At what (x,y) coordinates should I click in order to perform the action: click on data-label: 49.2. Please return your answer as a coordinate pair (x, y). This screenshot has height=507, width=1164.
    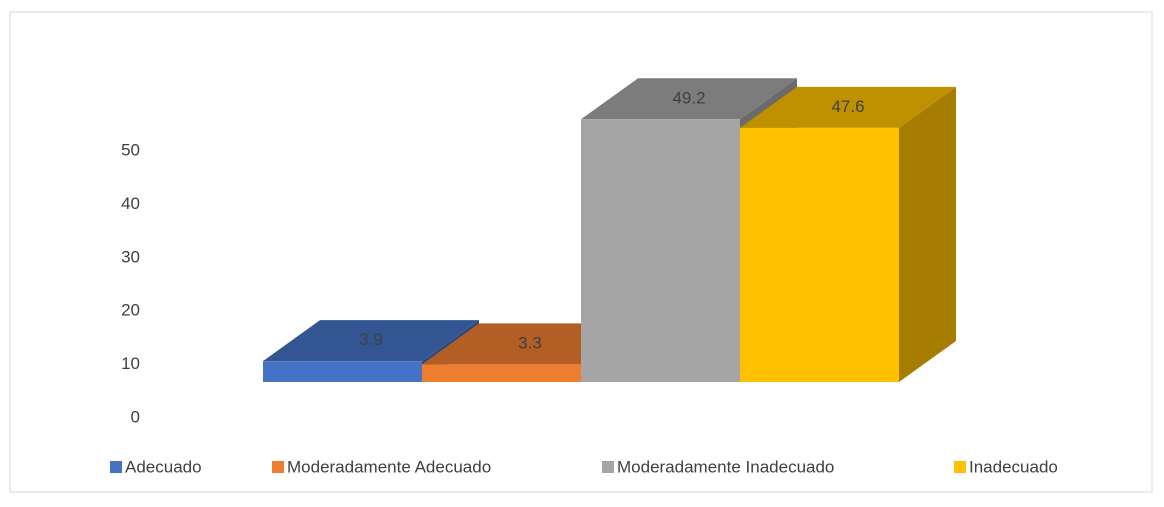
    Looking at the image, I should click on (688, 97).